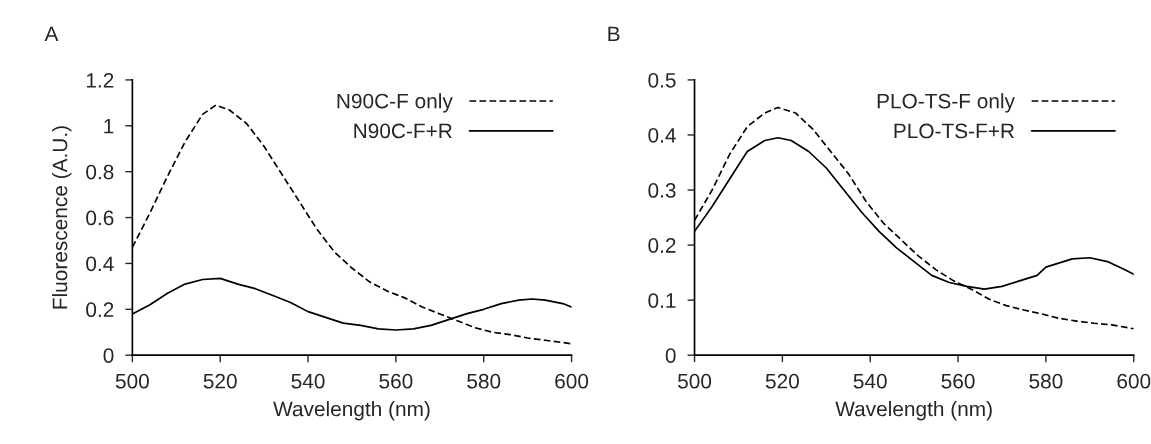 This screenshot has height=444, width=1151. What do you see at coordinates (62, 217) in the screenshot?
I see `y-axis-title: Fluorescence (A.U.)` at bounding box center [62, 217].